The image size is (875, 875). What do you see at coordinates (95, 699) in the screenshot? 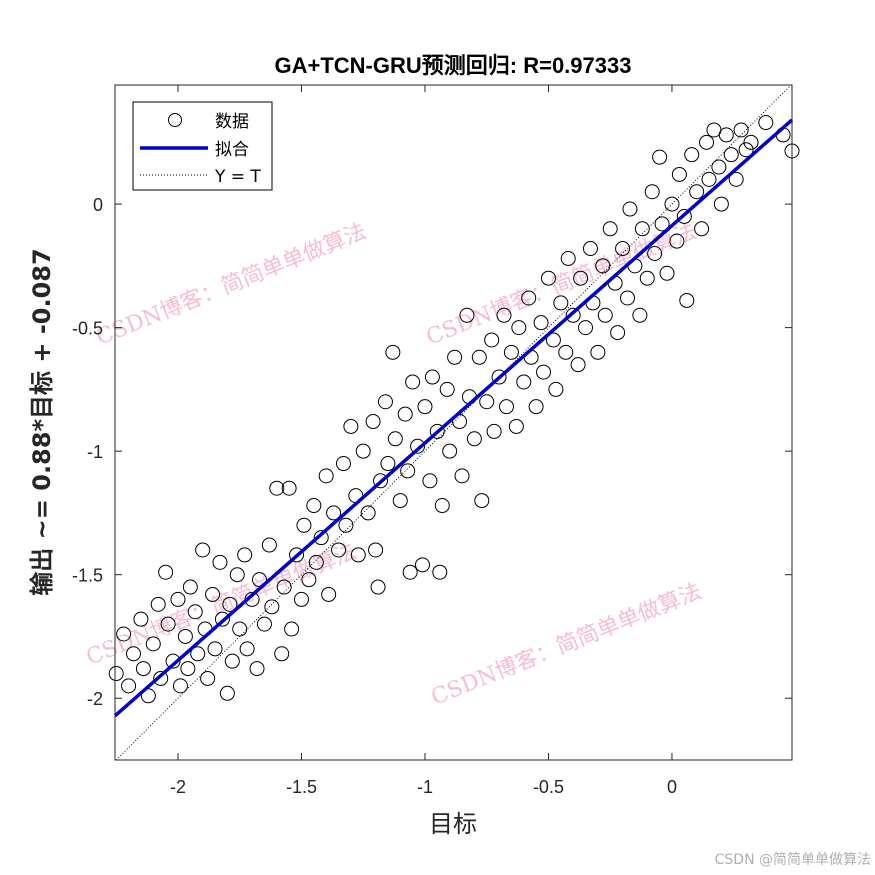
I see `y-tick-label: -2` at bounding box center [95, 699].